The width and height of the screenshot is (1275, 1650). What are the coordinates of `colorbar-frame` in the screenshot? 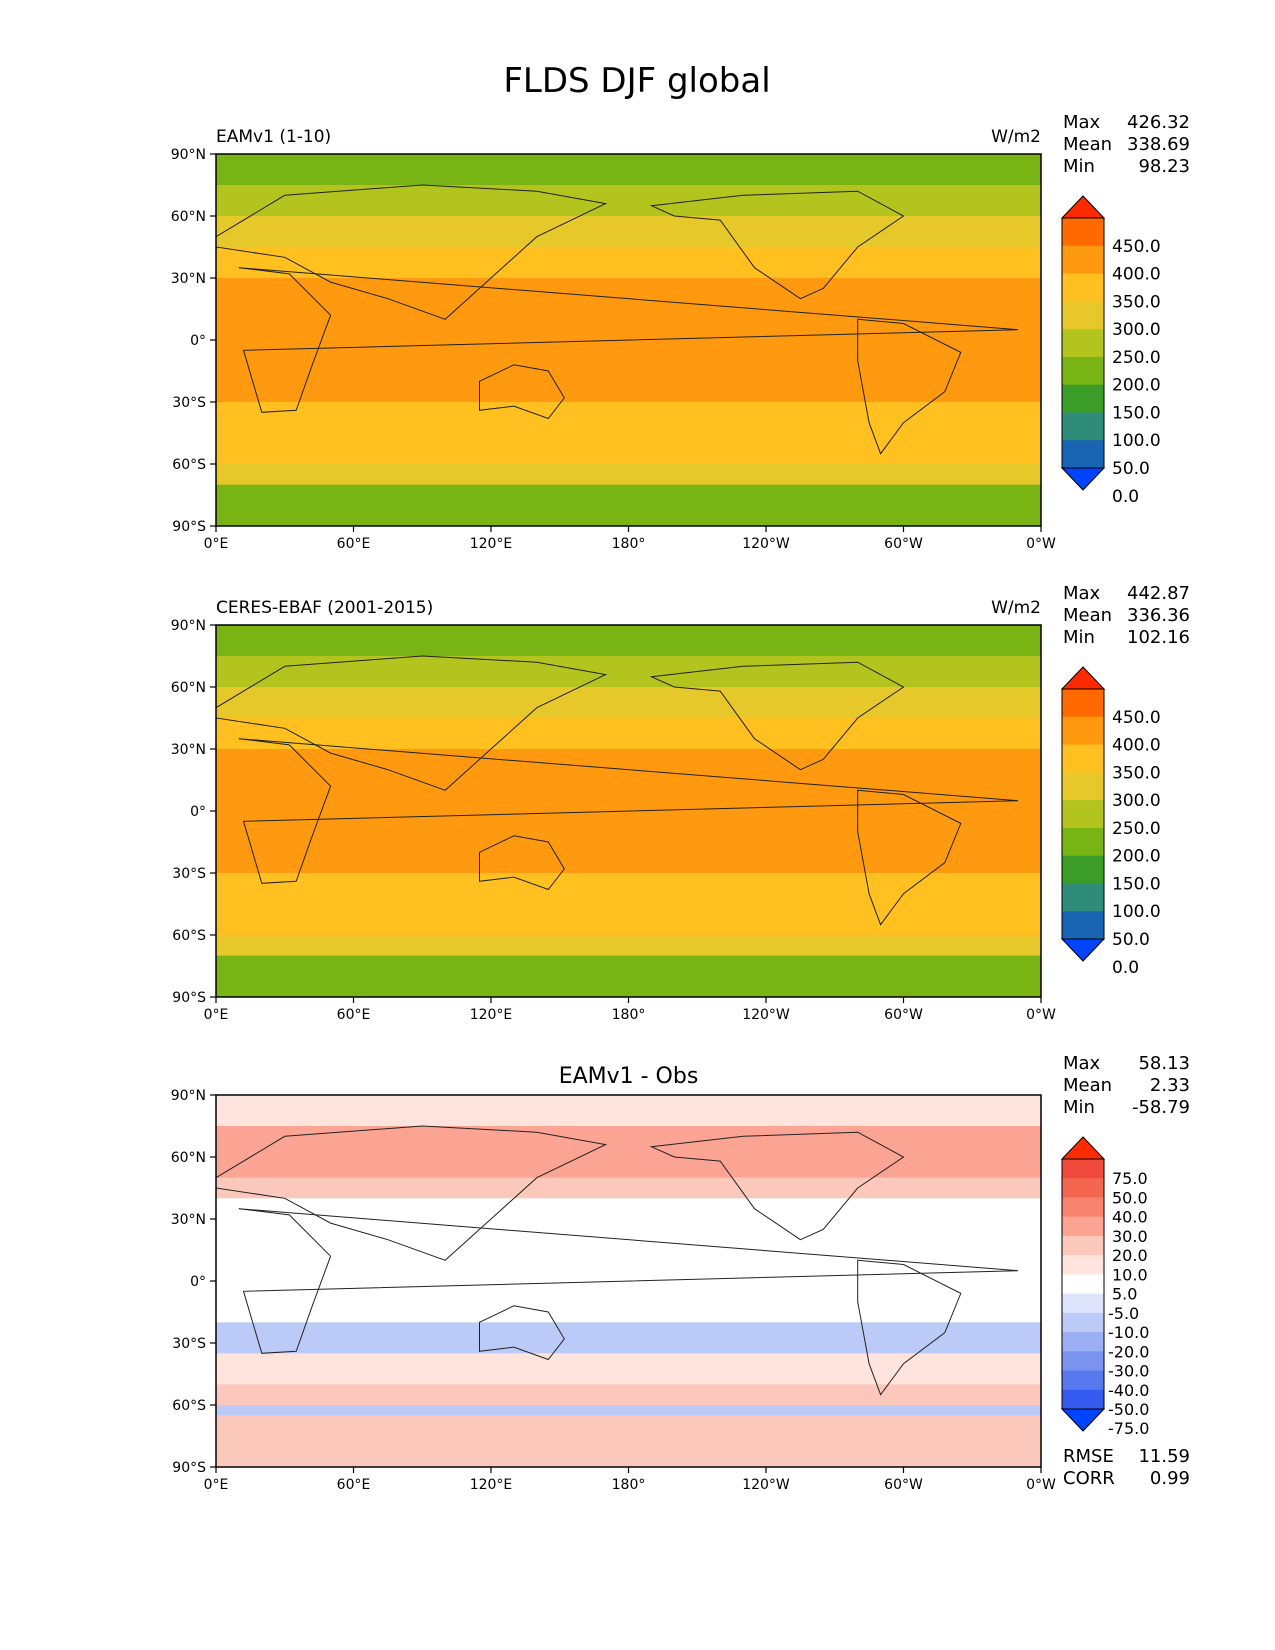 It's located at (1083, 343).